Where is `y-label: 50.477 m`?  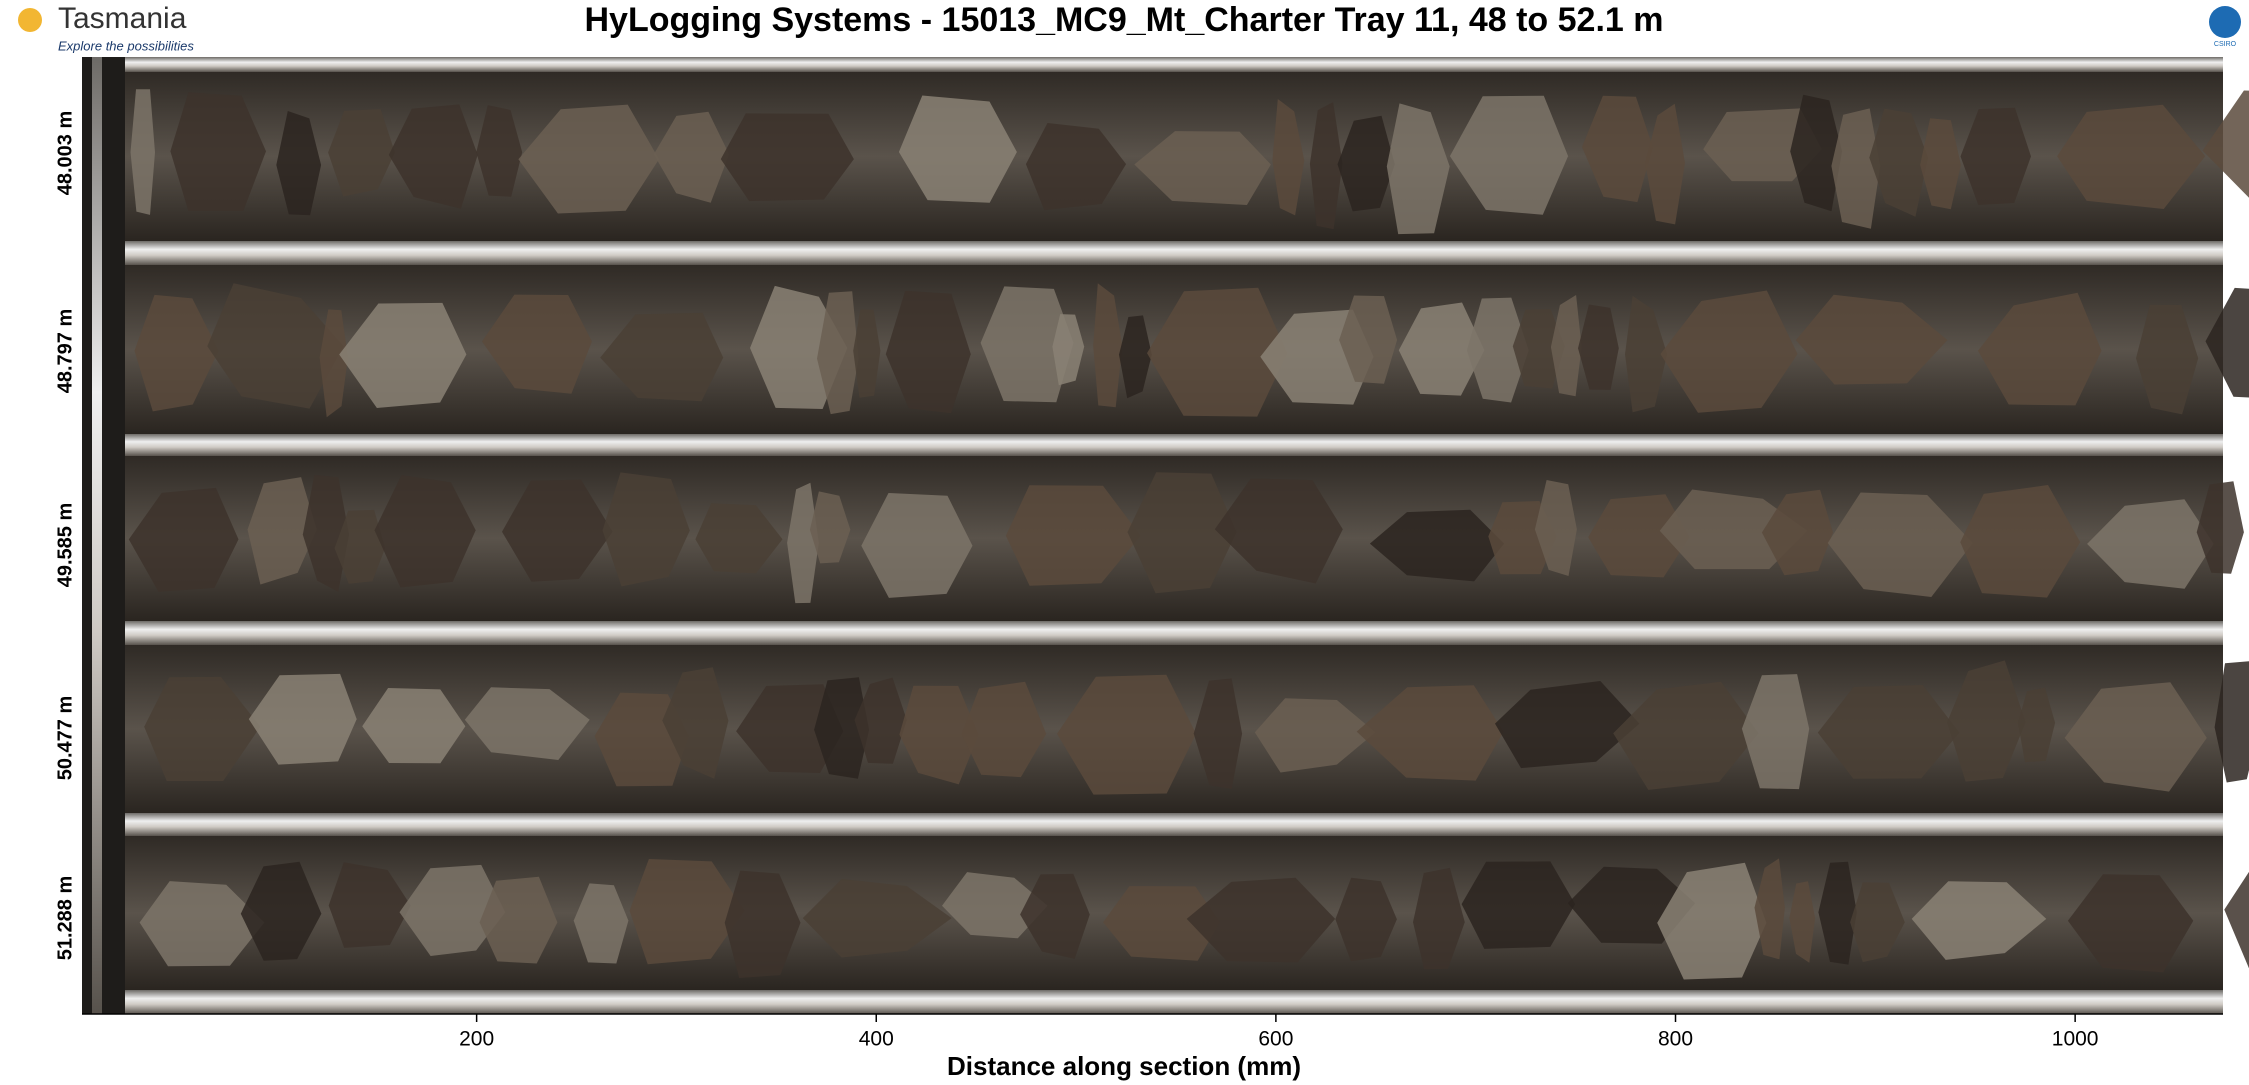
y-label: 50.477 m is located at coordinates (65, 738).